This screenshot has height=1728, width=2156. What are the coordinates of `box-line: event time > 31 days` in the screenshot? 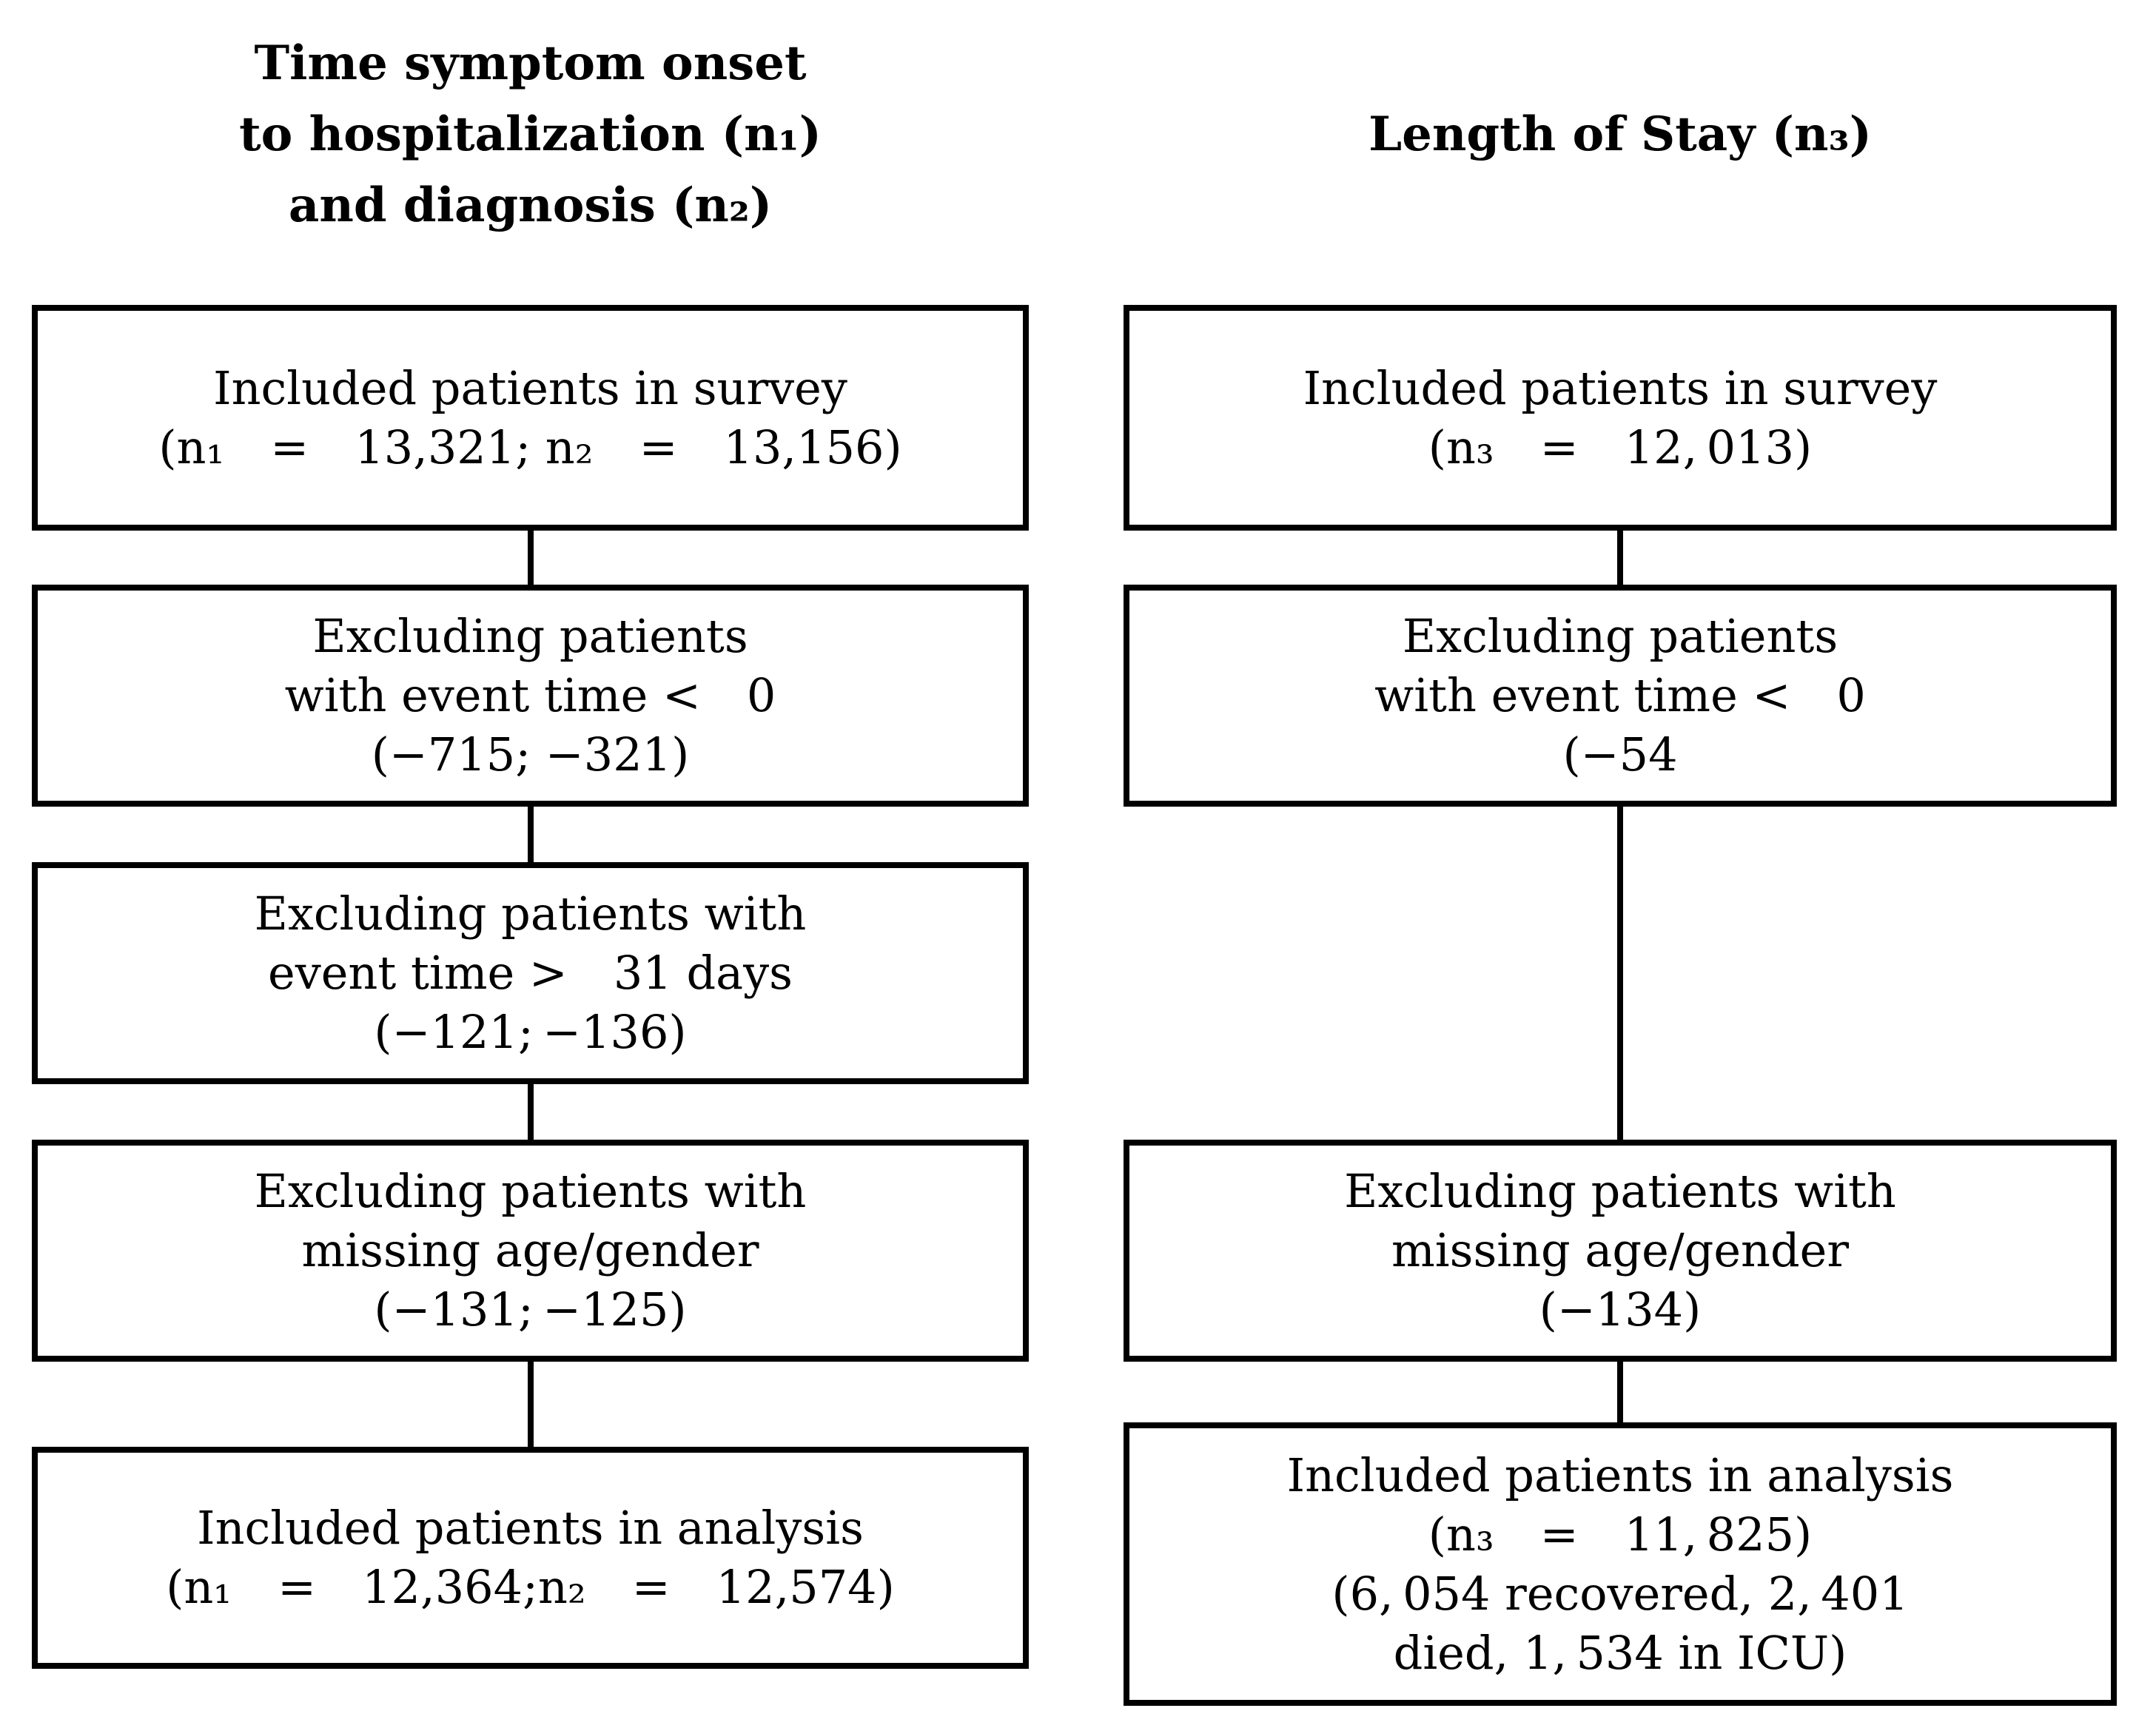 It's located at (530, 973).